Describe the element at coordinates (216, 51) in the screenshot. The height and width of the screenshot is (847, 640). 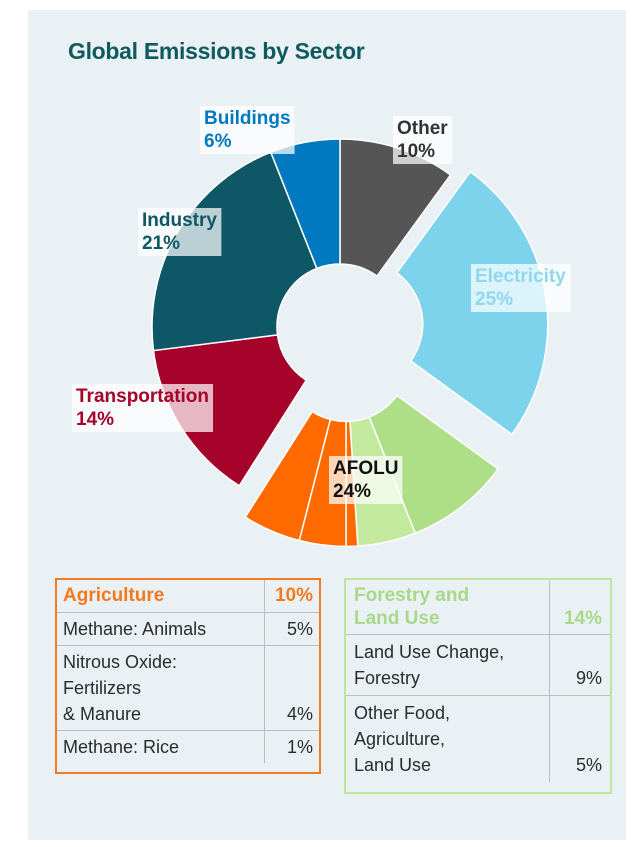
I see `chart-title: Global Emissions by Sector` at that location.